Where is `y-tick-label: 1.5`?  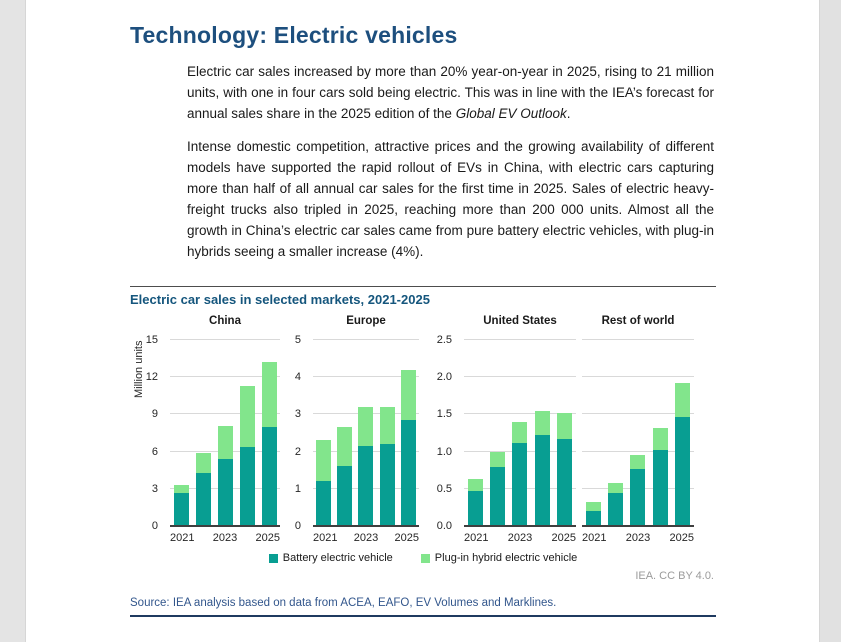
y-tick-label: 1.5 is located at coordinates (444, 414).